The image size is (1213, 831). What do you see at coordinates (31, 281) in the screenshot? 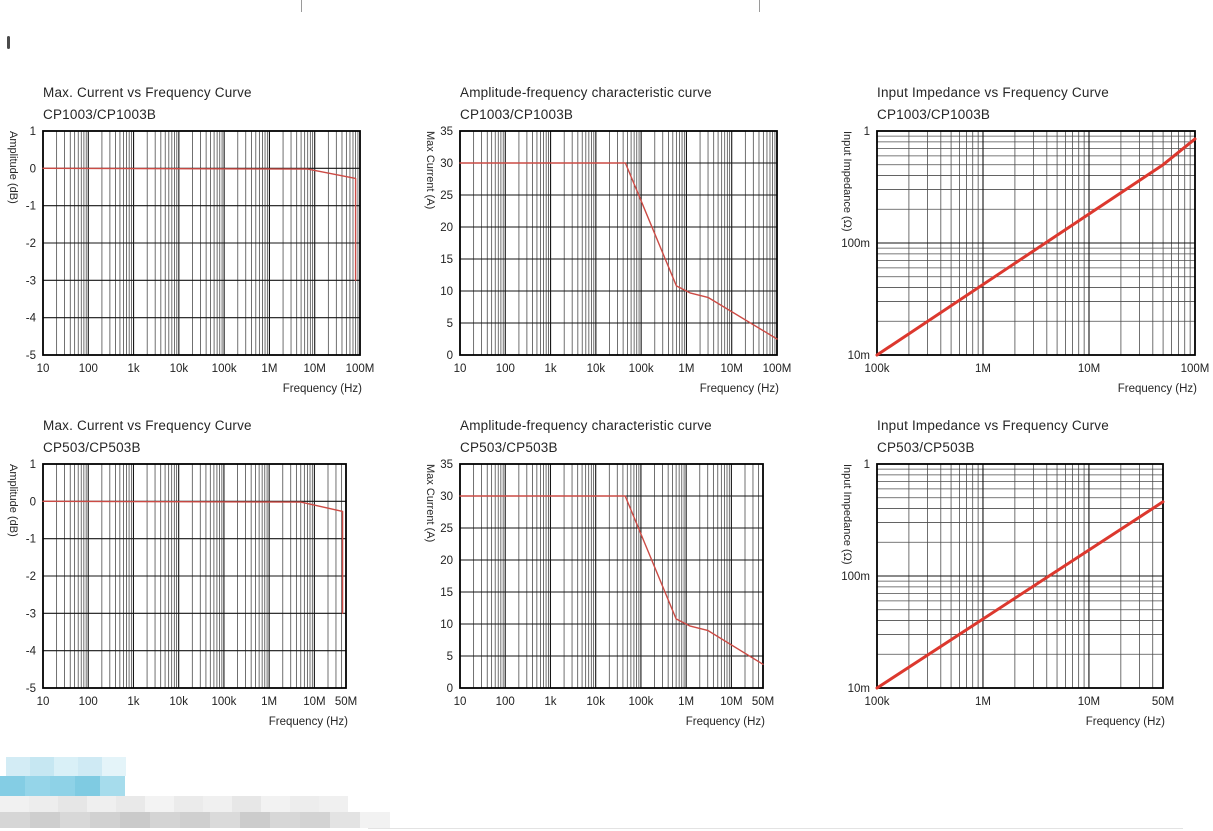
I see `y-tick-label: -3` at bounding box center [31, 281].